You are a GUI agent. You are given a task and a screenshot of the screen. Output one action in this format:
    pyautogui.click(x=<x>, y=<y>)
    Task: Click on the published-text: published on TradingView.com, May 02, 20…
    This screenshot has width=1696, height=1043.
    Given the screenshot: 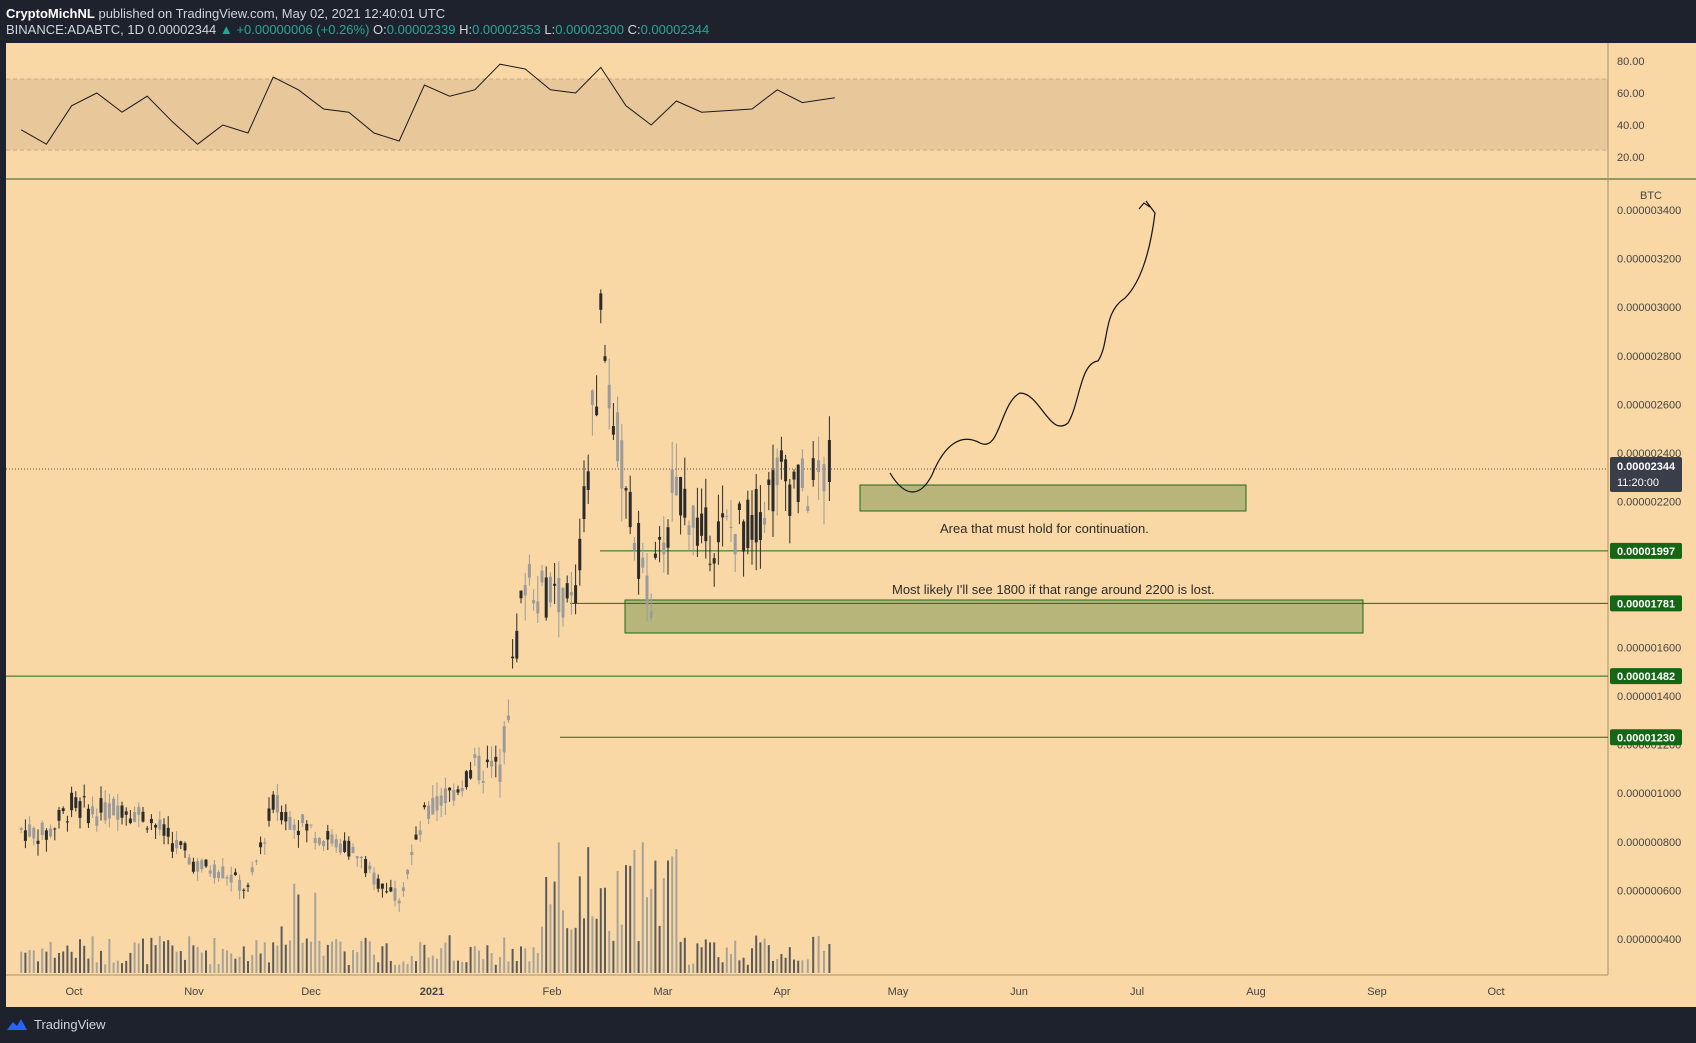 What is the action you would take?
    pyautogui.click(x=272, y=13)
    